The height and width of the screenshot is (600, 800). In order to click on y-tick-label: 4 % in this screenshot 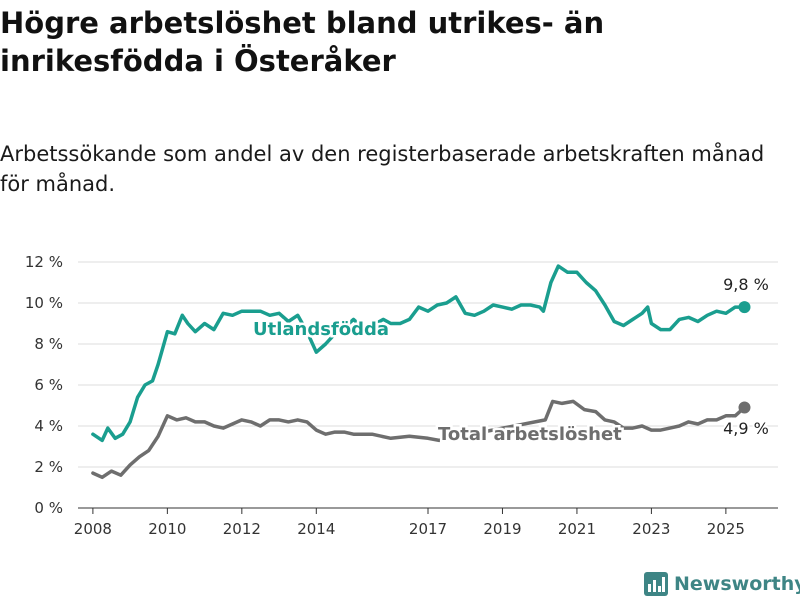, I will do `click(48, 426)`.